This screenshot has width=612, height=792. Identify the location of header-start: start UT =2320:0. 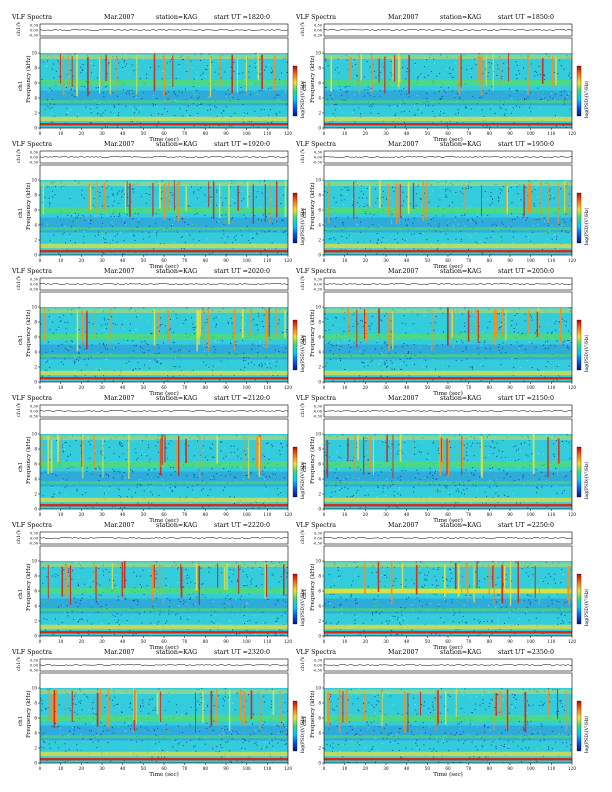
(242, 652).